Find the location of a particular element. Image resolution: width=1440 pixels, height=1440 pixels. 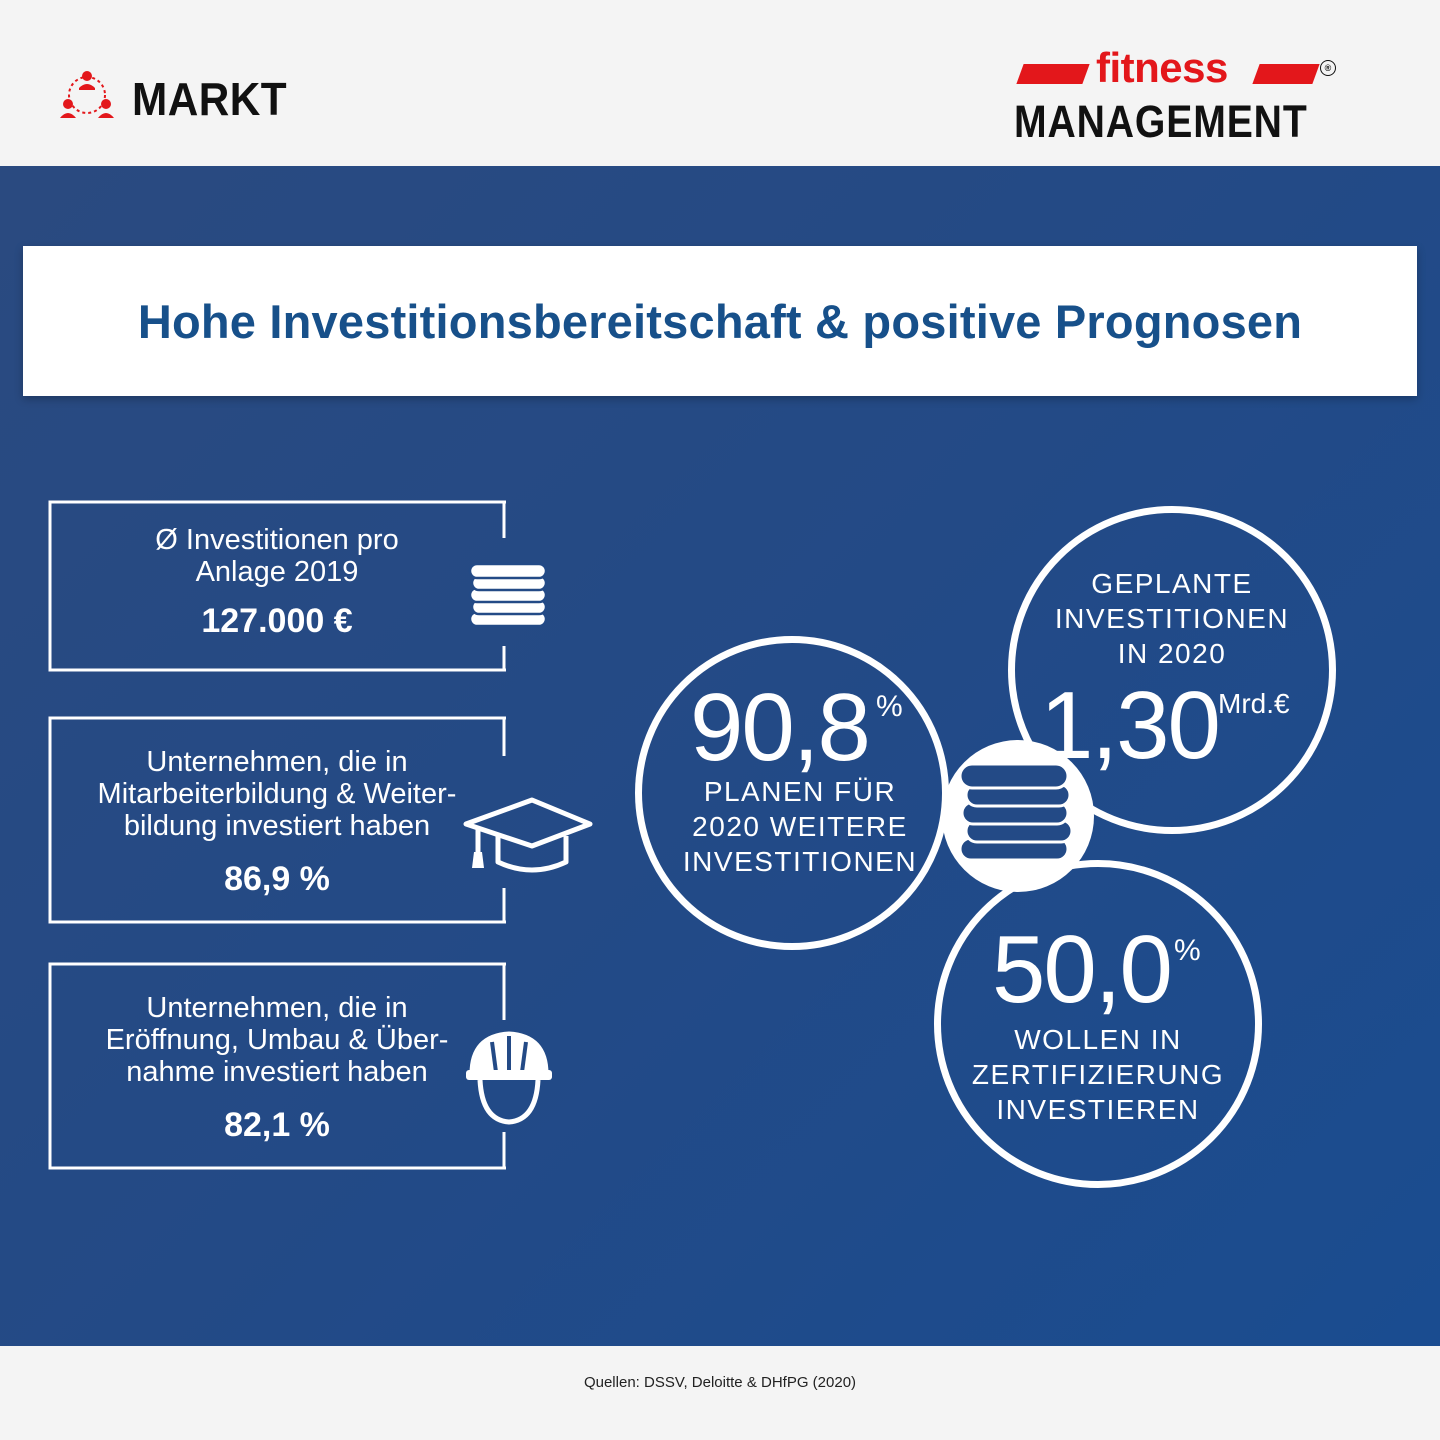

stat-label: Ø Investitionen pro Anlage 2019 is located at coordinates (277, 556).